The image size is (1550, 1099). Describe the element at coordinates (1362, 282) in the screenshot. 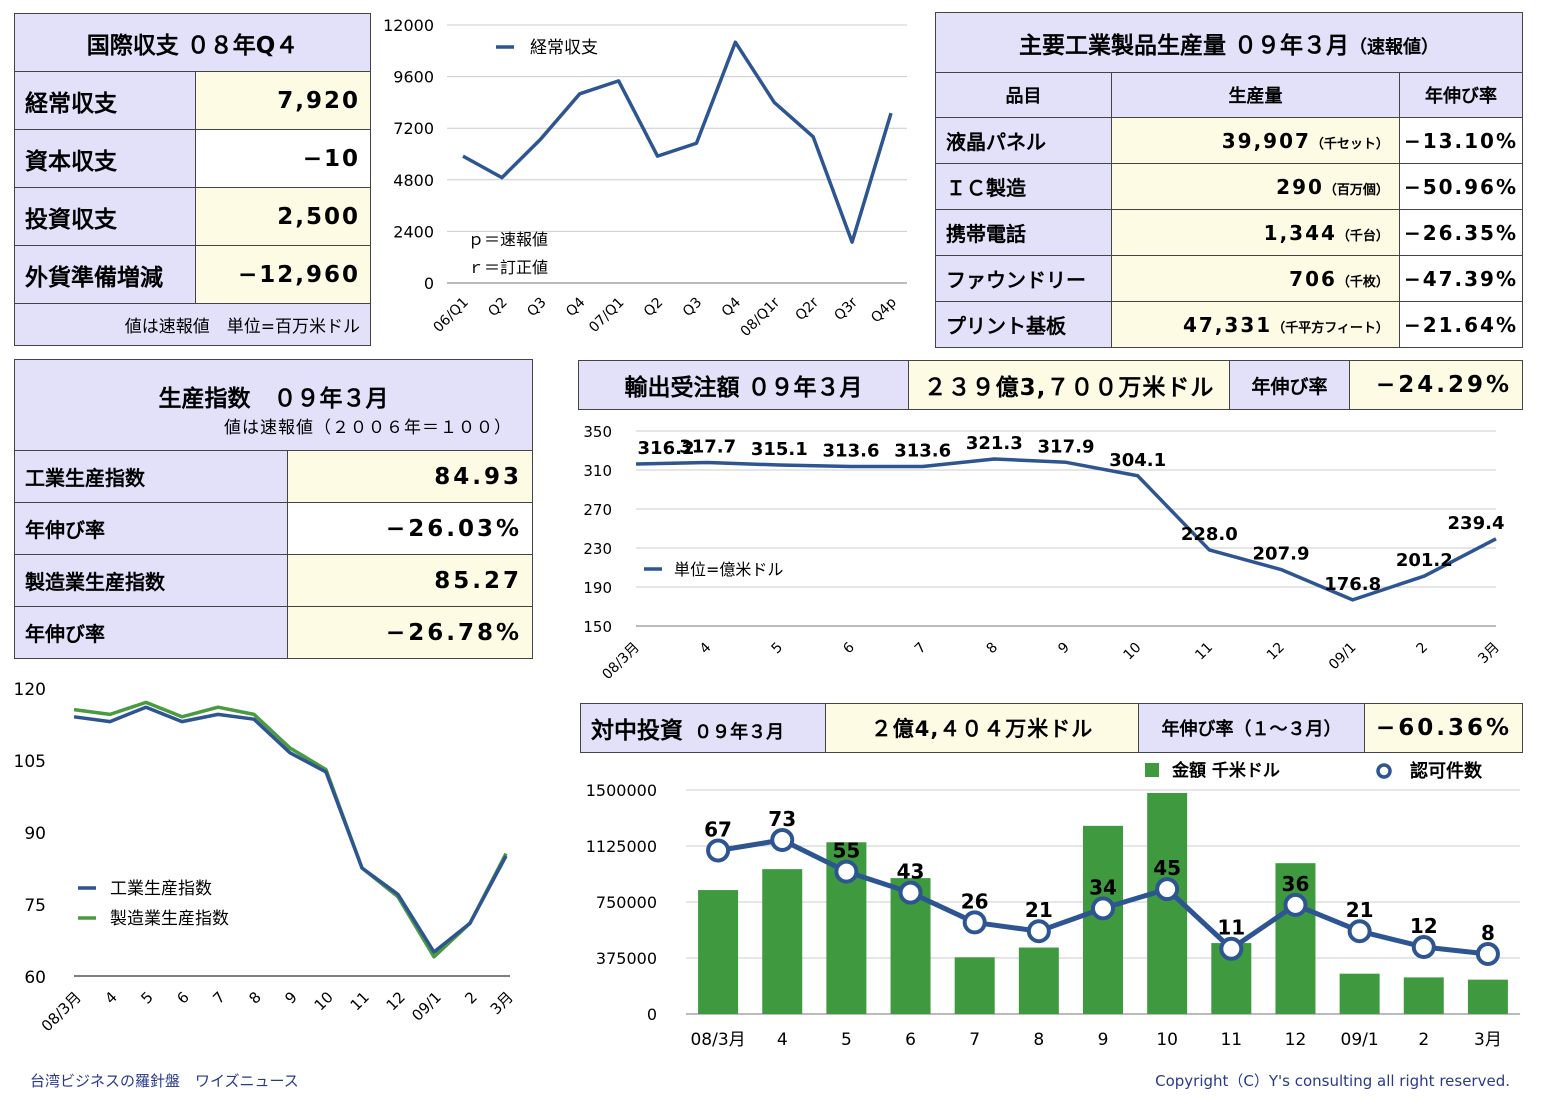

I see `industrial-qty-unit: （千枚）` at that location.